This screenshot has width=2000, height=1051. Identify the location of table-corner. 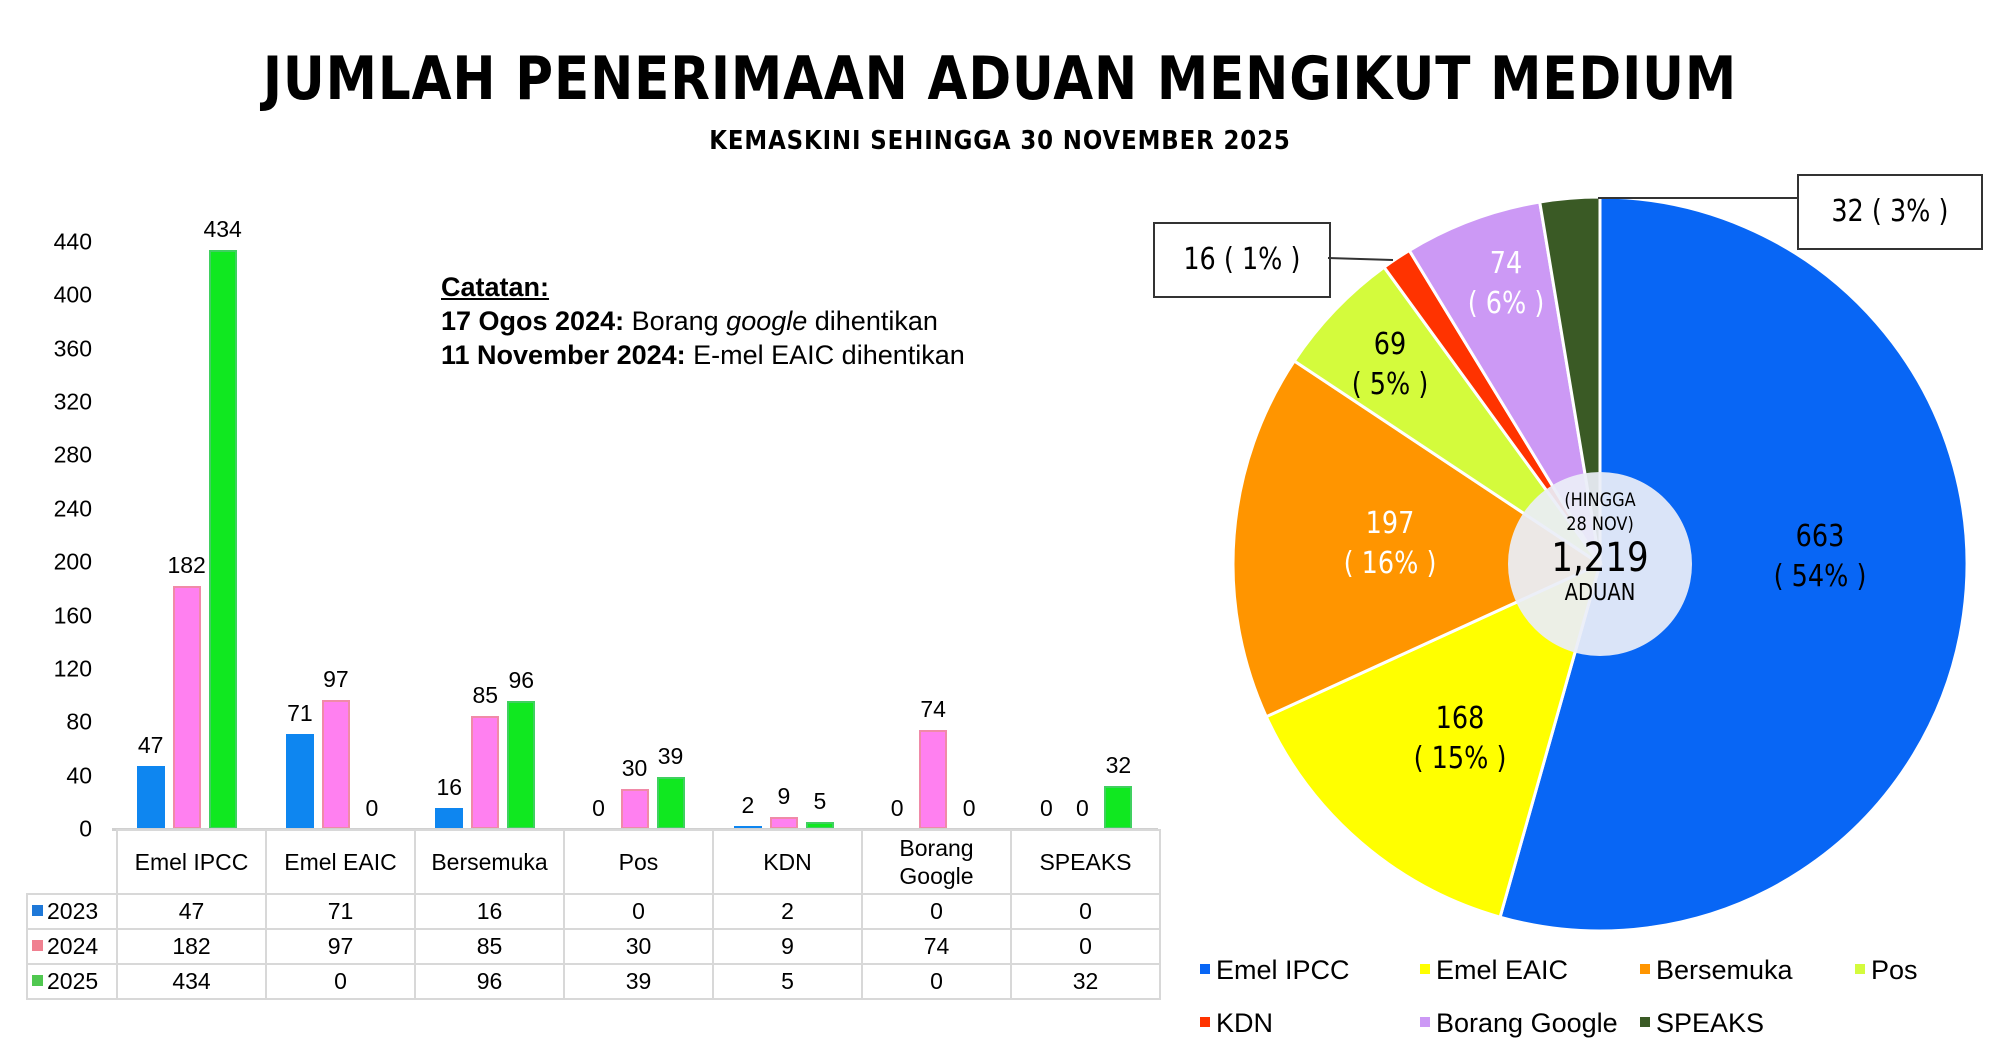
(72, 862).